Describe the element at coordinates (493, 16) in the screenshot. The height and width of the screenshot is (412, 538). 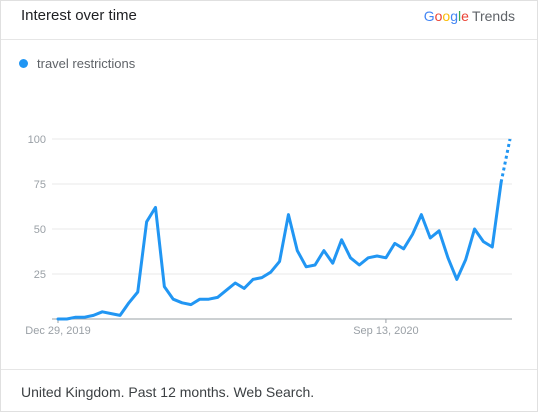
I see `brand-suffix: Trends` at that location.